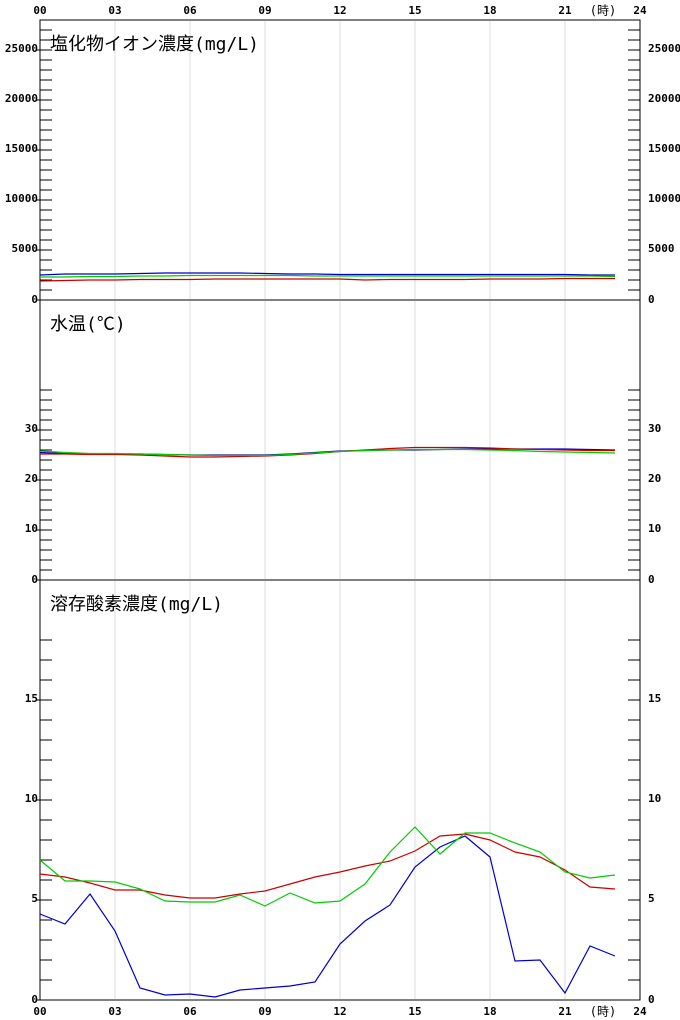 The width and height of the screenshot is (680, 1020). What do you see at coordinates (88, 324) in the screenshot?
I see `panel-title: 水温(℃)` at bounding box center [88, 324].